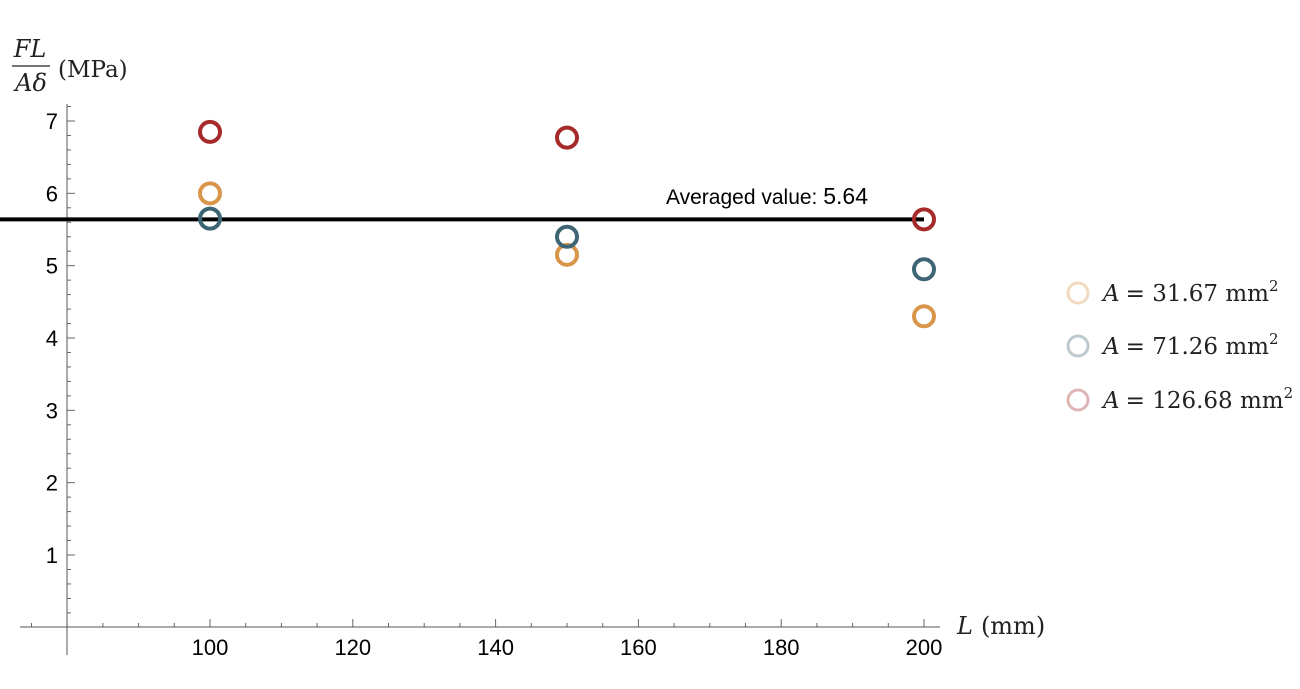 The height and width of the screenshot is (689, 1300). I want to click on x-axis-label-unit: (mm), so click(1013, 626).